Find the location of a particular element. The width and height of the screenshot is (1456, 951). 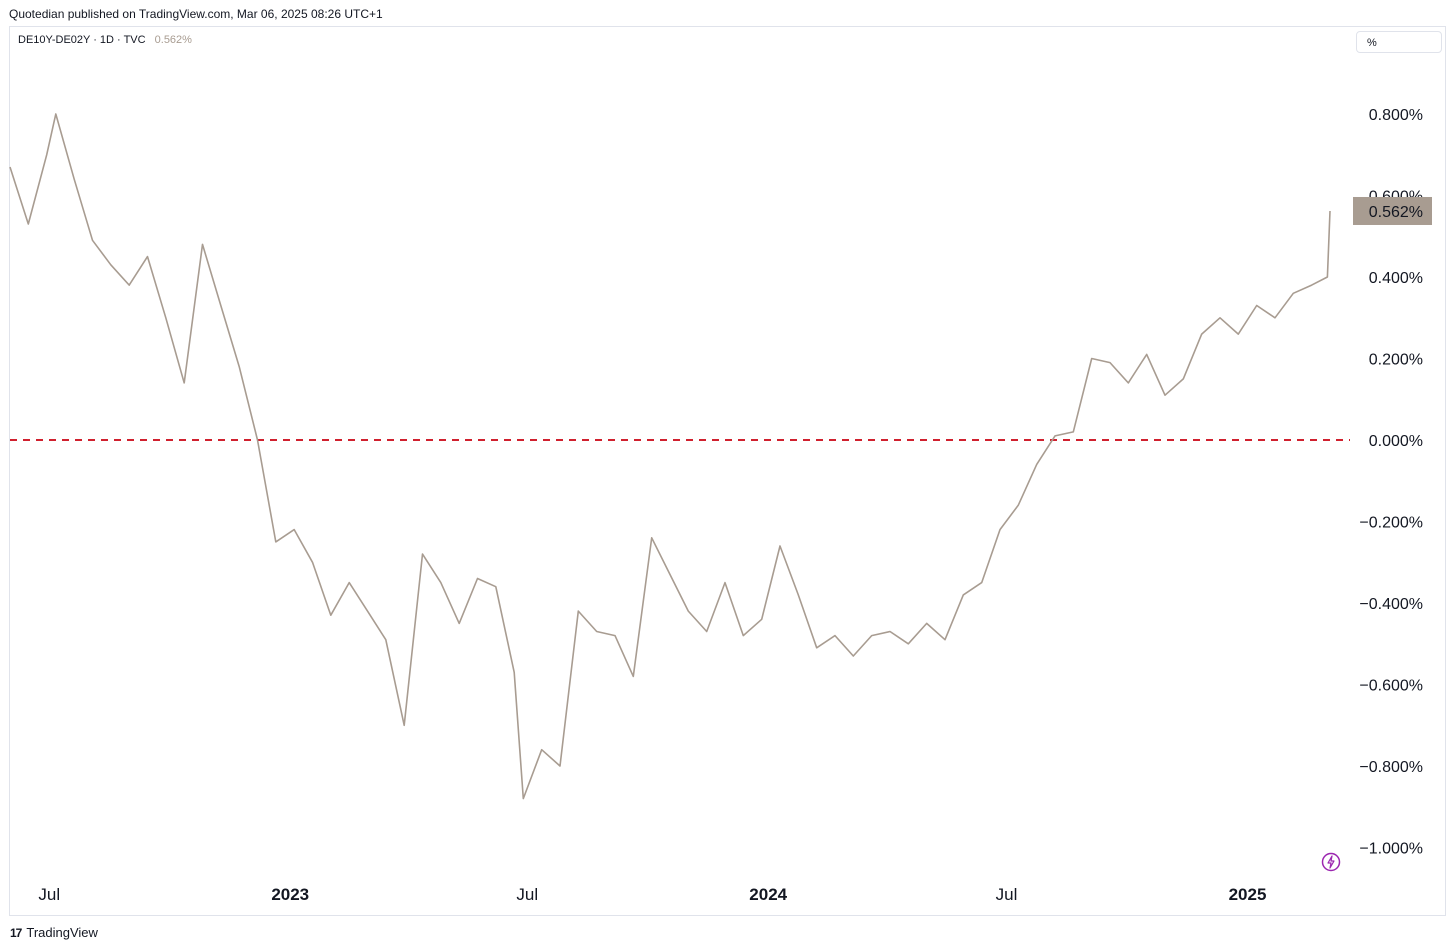

footer-brand: TradingView is located at coordinates (62, 932).